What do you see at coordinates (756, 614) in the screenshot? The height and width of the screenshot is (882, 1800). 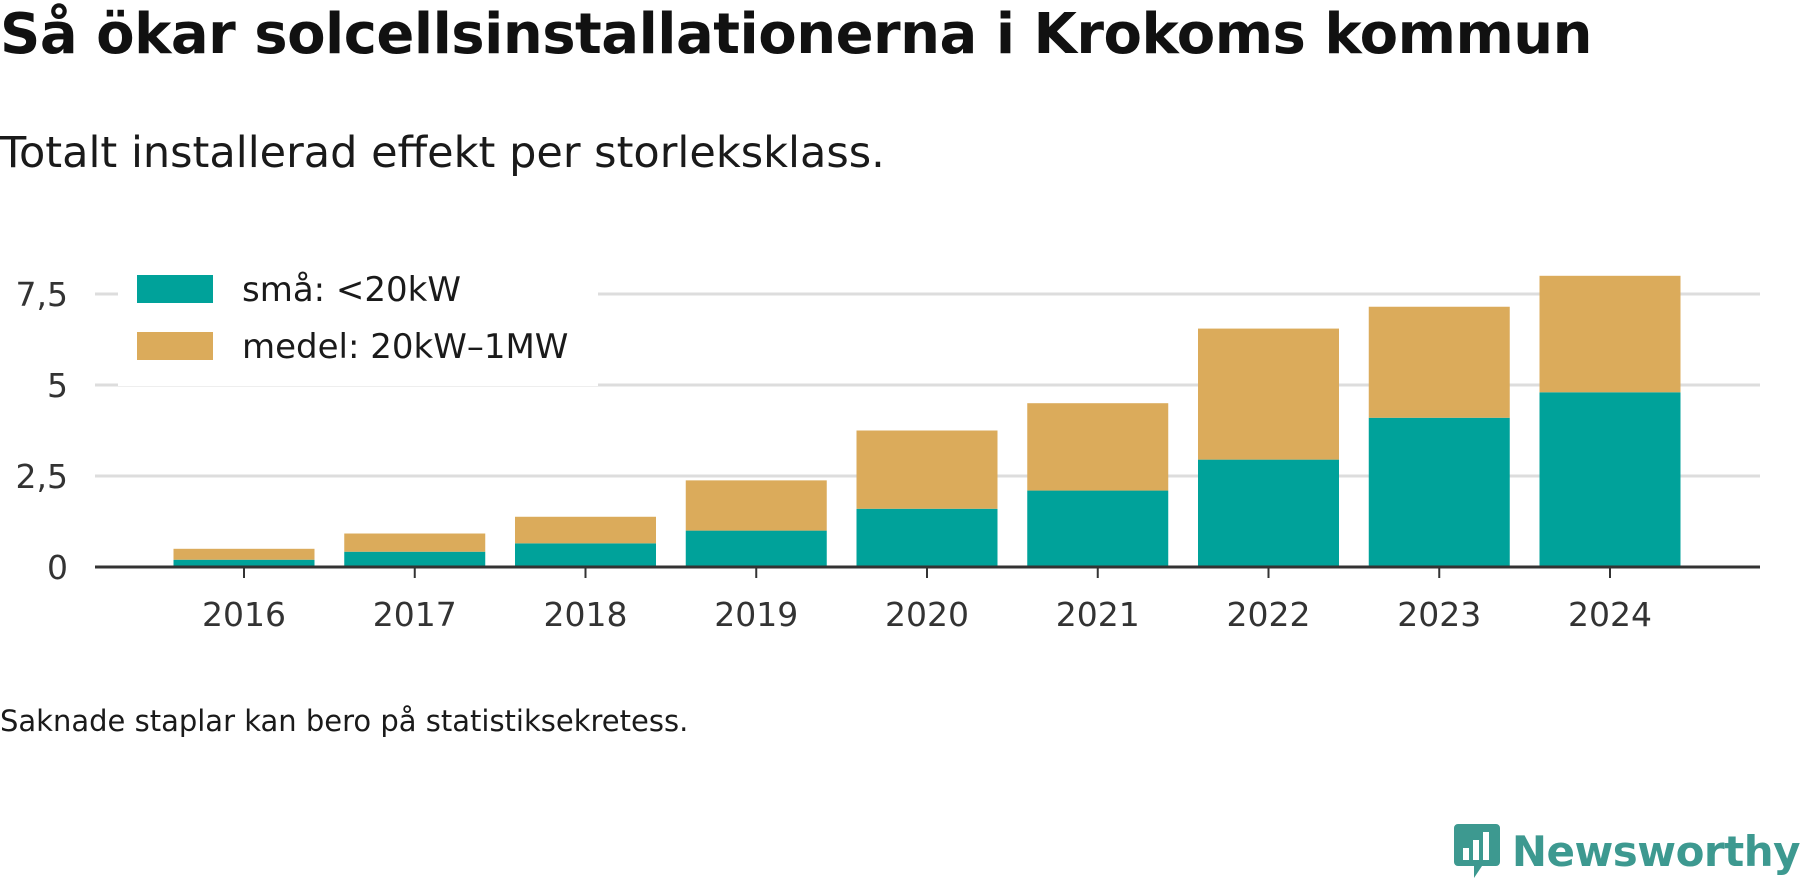 I see `x-tick-label: 2019` at bounding box center [756, 614].